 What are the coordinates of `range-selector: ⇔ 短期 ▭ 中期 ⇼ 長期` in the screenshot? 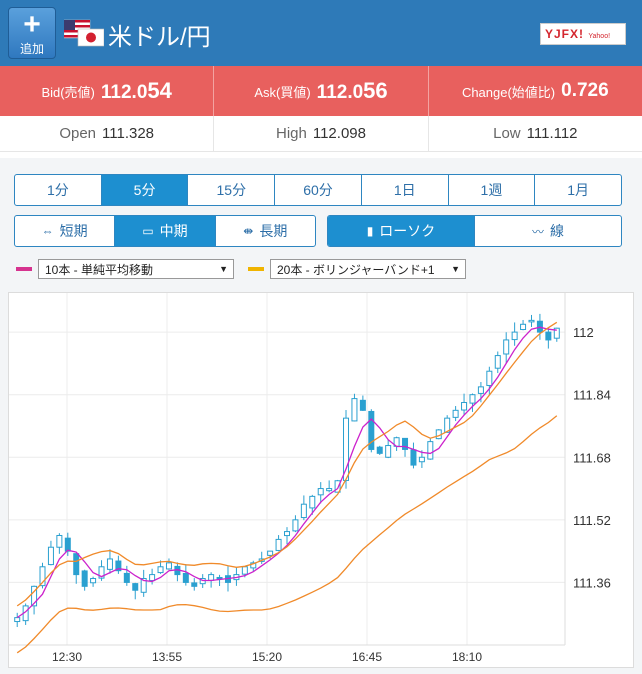 It's located at (165, 231).